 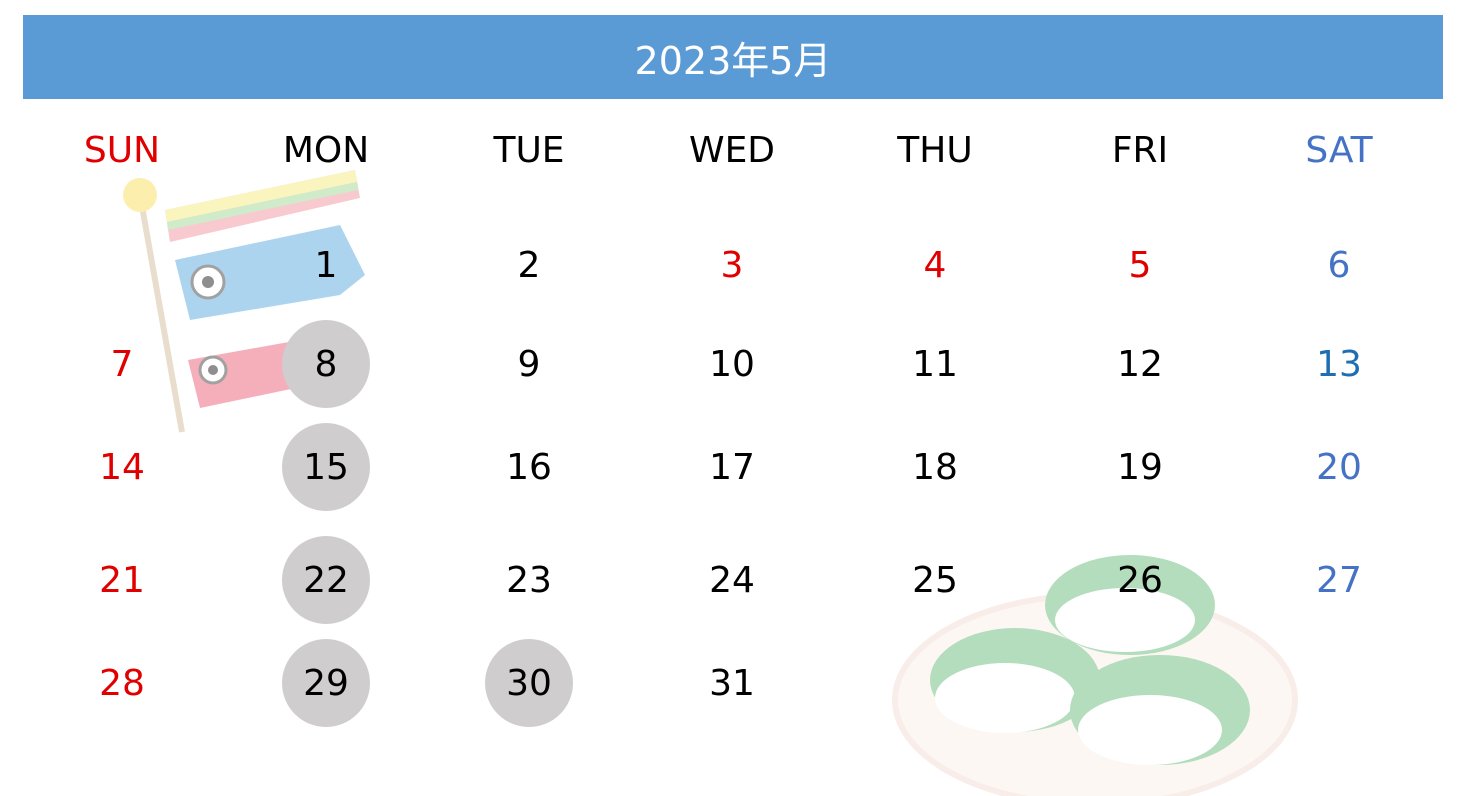 I want to click on weekday-wed: WED, so click(x=732, y=150).